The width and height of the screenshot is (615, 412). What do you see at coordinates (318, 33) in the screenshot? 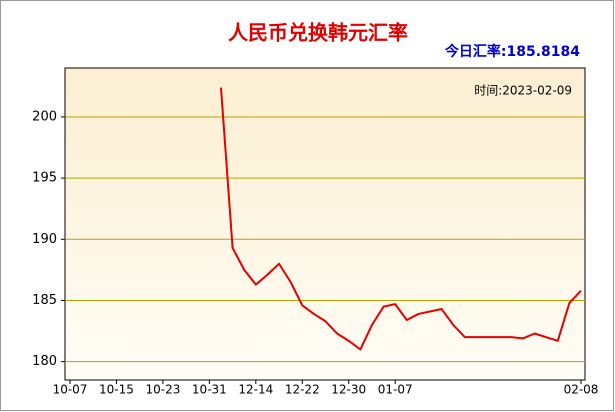
I see `chart-title: 人民币兑换韩元汇率` at bounding box center [318, 33].